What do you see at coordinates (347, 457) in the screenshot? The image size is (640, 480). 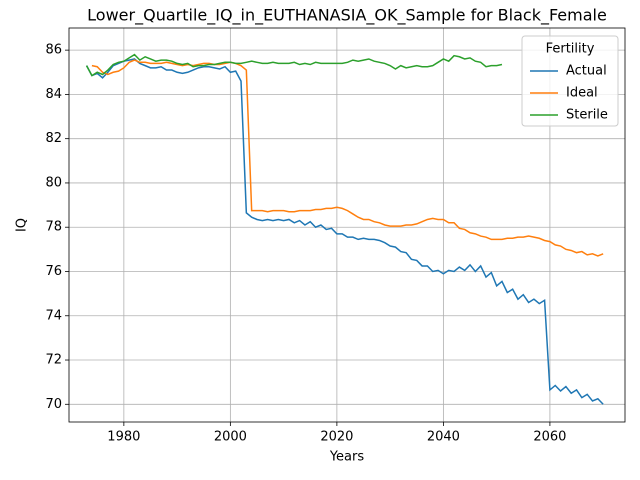 I see `x-axis-label: Years` at bounding box center [347, 457].